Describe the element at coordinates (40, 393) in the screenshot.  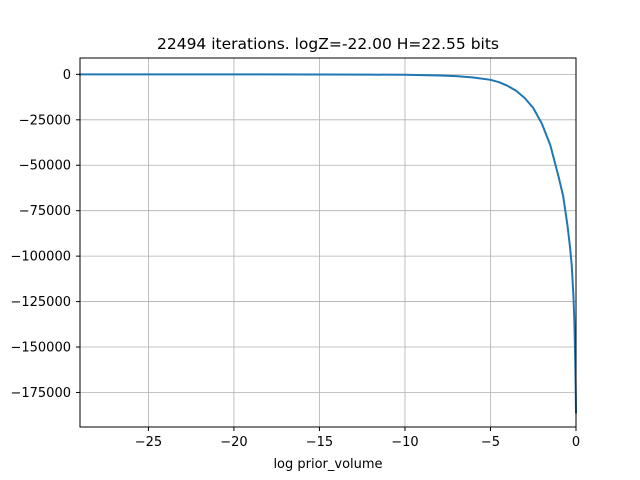
I see `y-tick-label: −175000` at that location.